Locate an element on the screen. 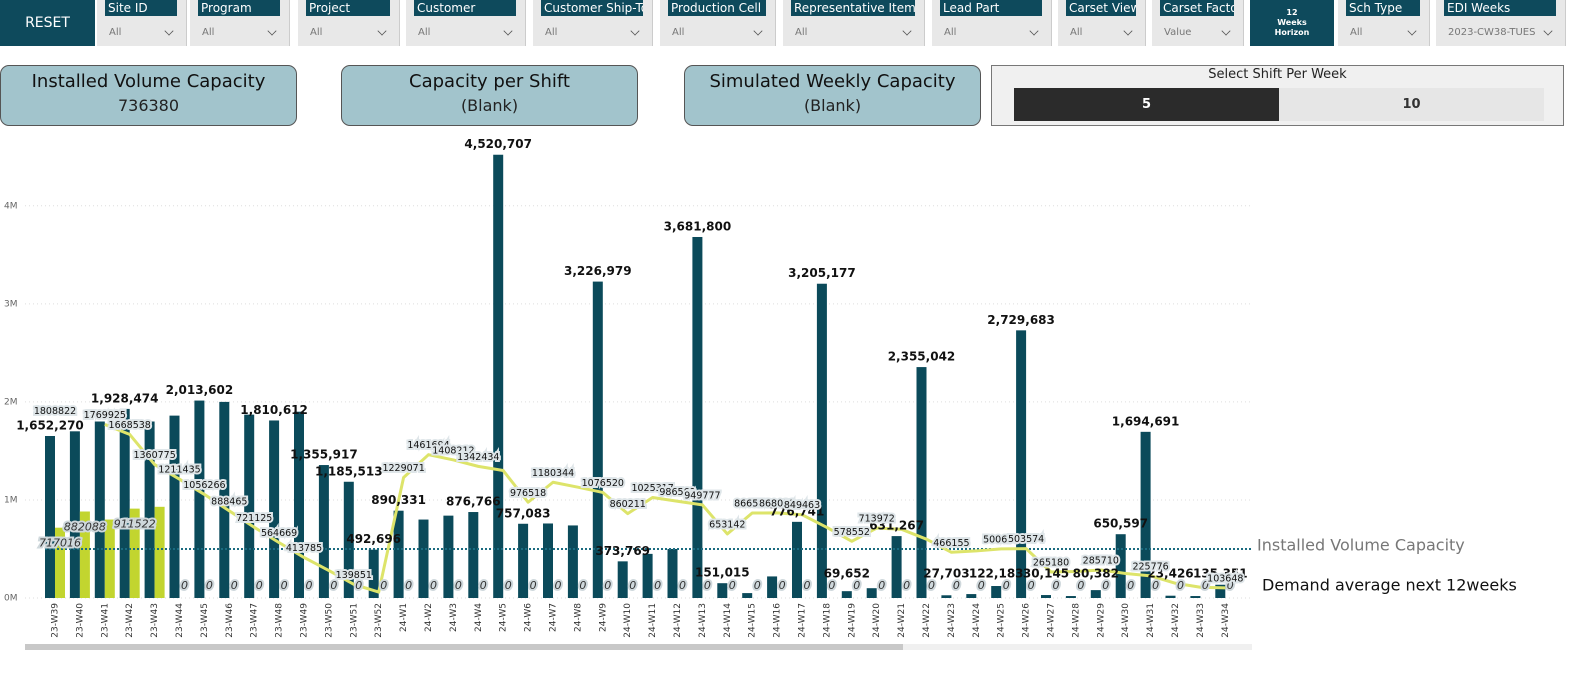 Image resolution: width=1581 pixels, height=681 pixels. x-tick-label: 23-W39 is located at coordinates (56, 620).